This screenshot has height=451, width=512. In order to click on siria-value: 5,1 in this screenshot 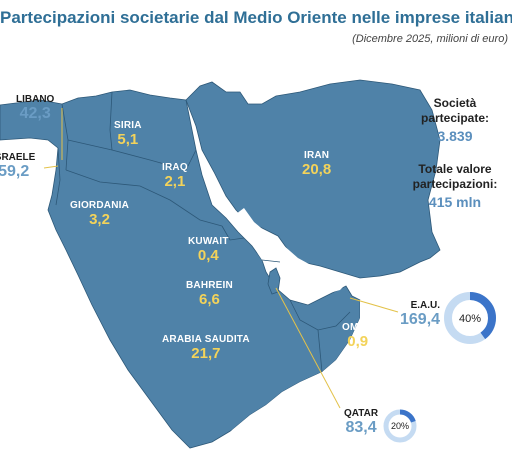, I will do `click(128, 139)`.